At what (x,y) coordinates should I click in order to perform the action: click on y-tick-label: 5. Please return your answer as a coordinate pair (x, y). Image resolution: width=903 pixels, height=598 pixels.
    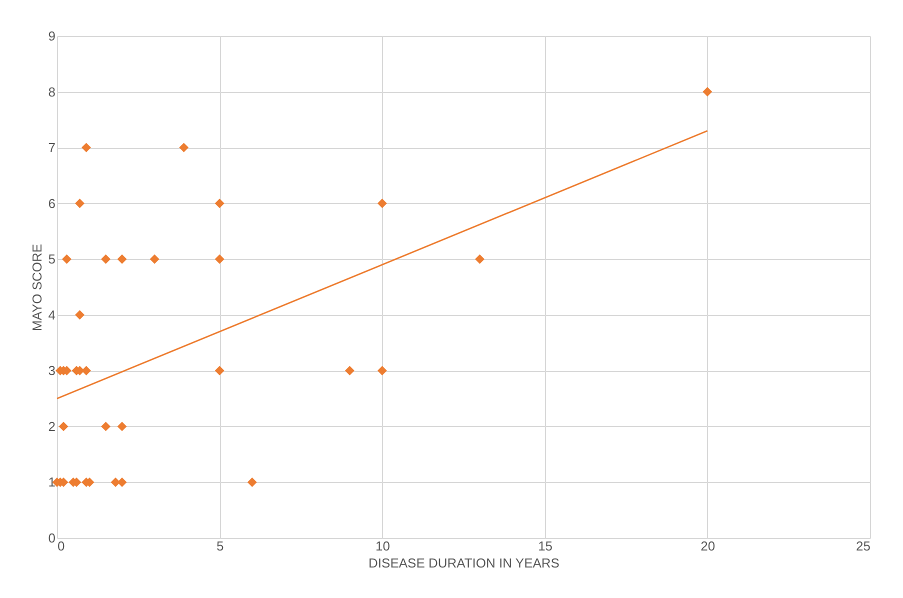
    Looking at the image, I should click on (52, 259).